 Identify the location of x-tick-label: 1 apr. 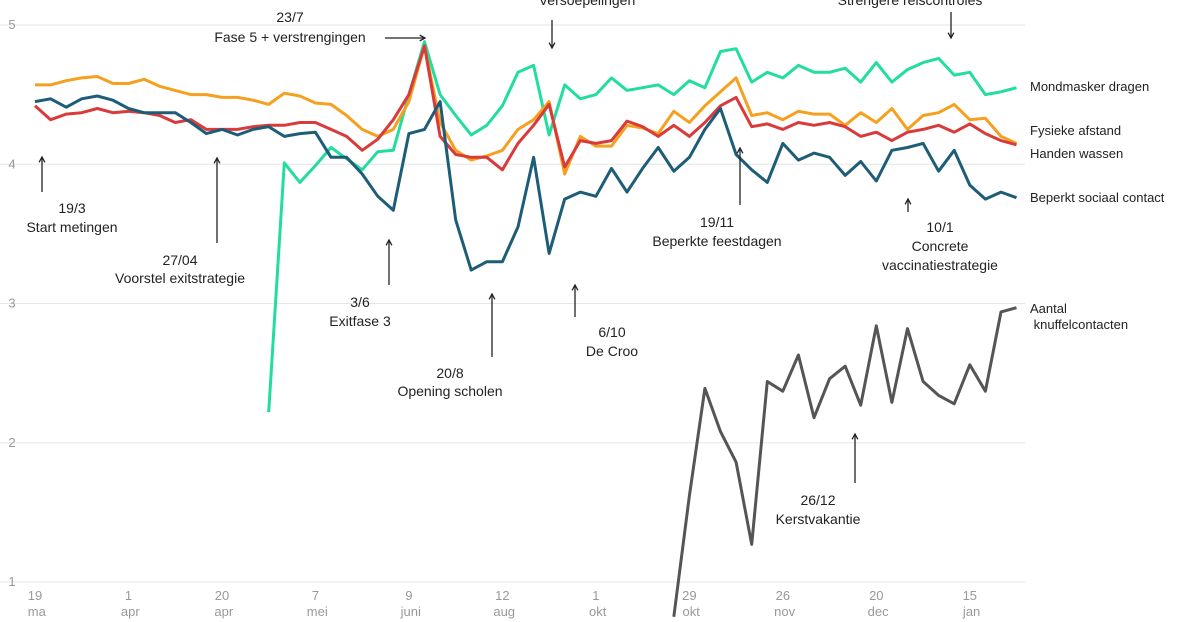
(128, 603).